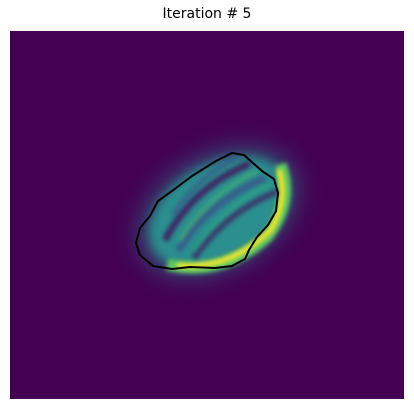  I want to click on segmentation-contour, so click(207, 211).